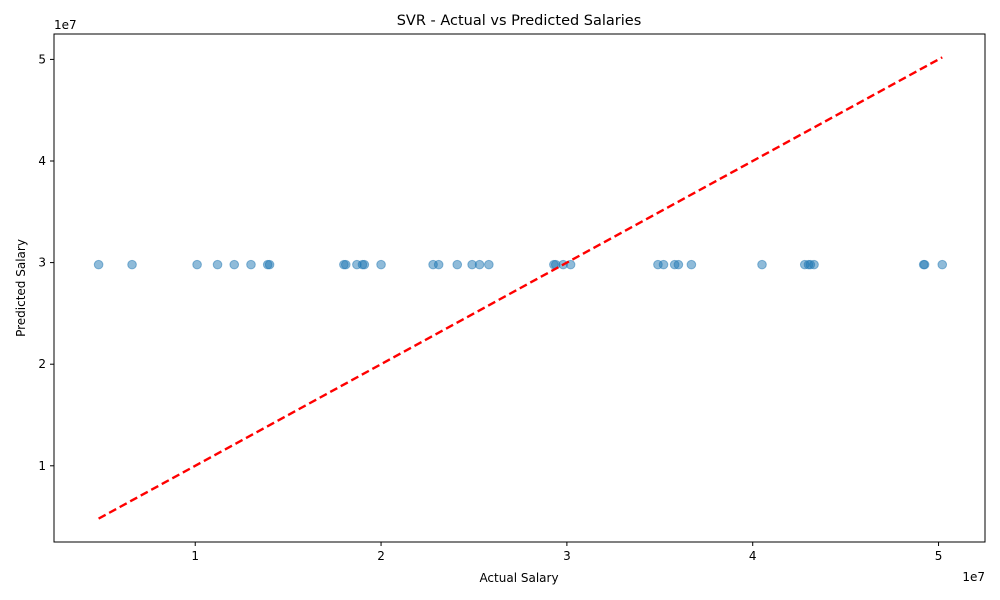 Image resolution: width=1000 pixels, height=600 pixels. What do you see at coordinates (42, 59) in the screenshot?
I see `y-tick-label: 5` at bounding box center [42, 59].